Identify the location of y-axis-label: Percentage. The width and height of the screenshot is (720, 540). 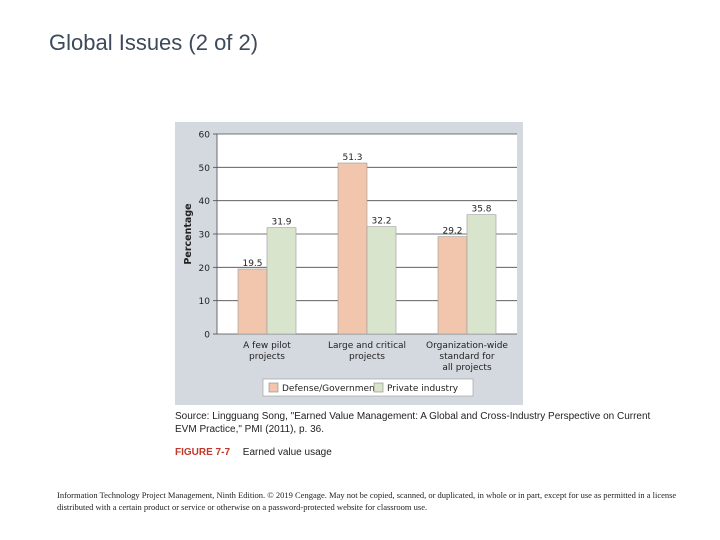
(188, 233).